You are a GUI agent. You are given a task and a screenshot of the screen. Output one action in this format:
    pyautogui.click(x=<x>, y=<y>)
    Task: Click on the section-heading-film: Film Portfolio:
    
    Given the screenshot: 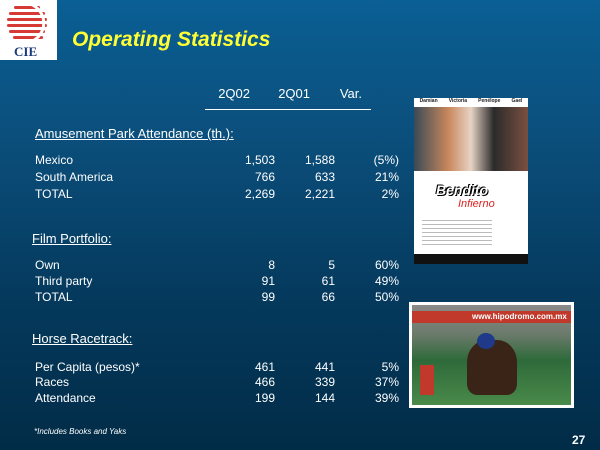 What is the action you would take?
    pyautogui.click(x=72, y=238)
    